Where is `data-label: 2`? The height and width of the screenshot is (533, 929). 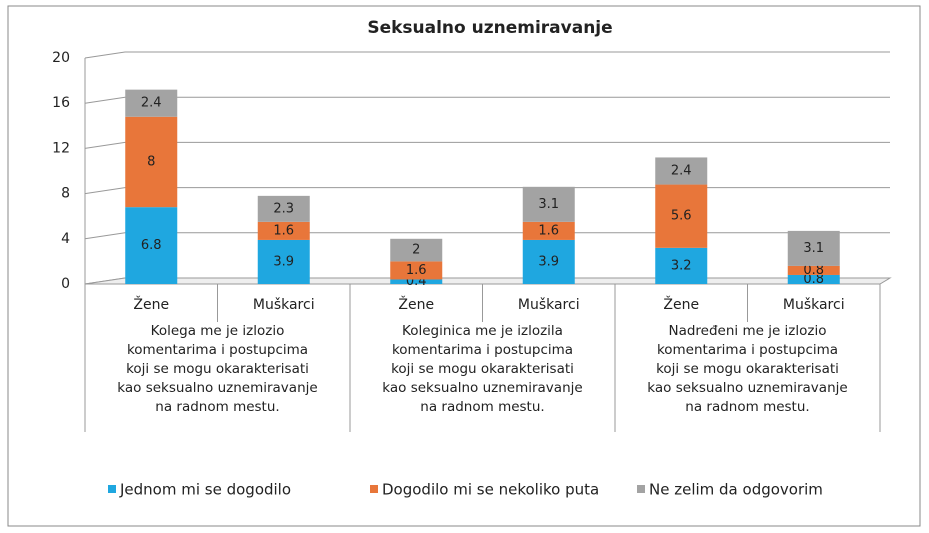 data-label: 2 is located at coordinates (416, 250).